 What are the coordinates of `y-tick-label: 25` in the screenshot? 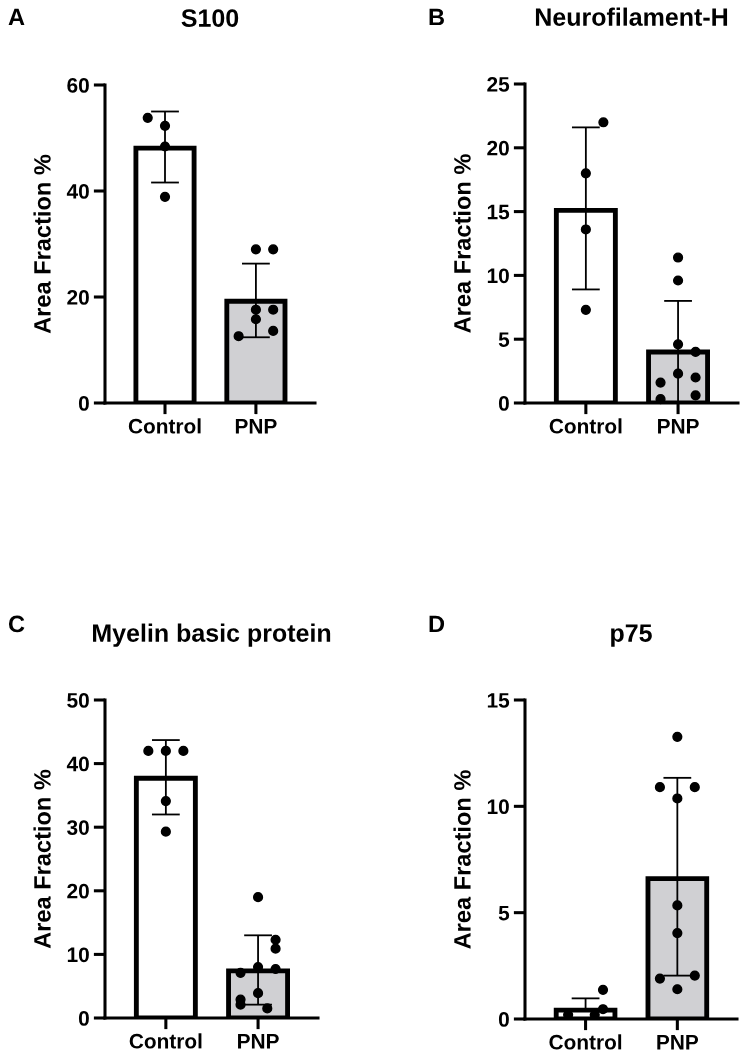 It's located at (498, 84).